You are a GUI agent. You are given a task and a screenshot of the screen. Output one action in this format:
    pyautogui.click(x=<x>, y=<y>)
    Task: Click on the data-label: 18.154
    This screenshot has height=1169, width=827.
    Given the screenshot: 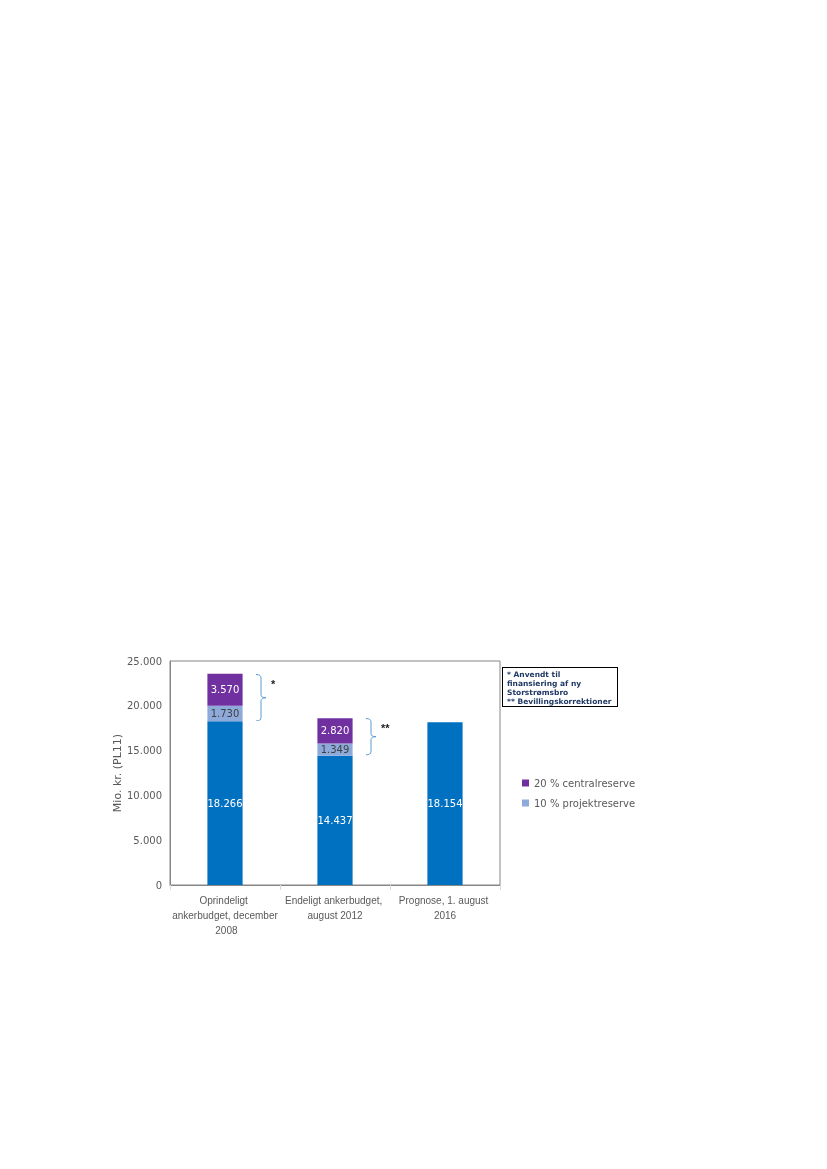 What is the action you would take?
    pyautogui.click(x=445, y=804)
    